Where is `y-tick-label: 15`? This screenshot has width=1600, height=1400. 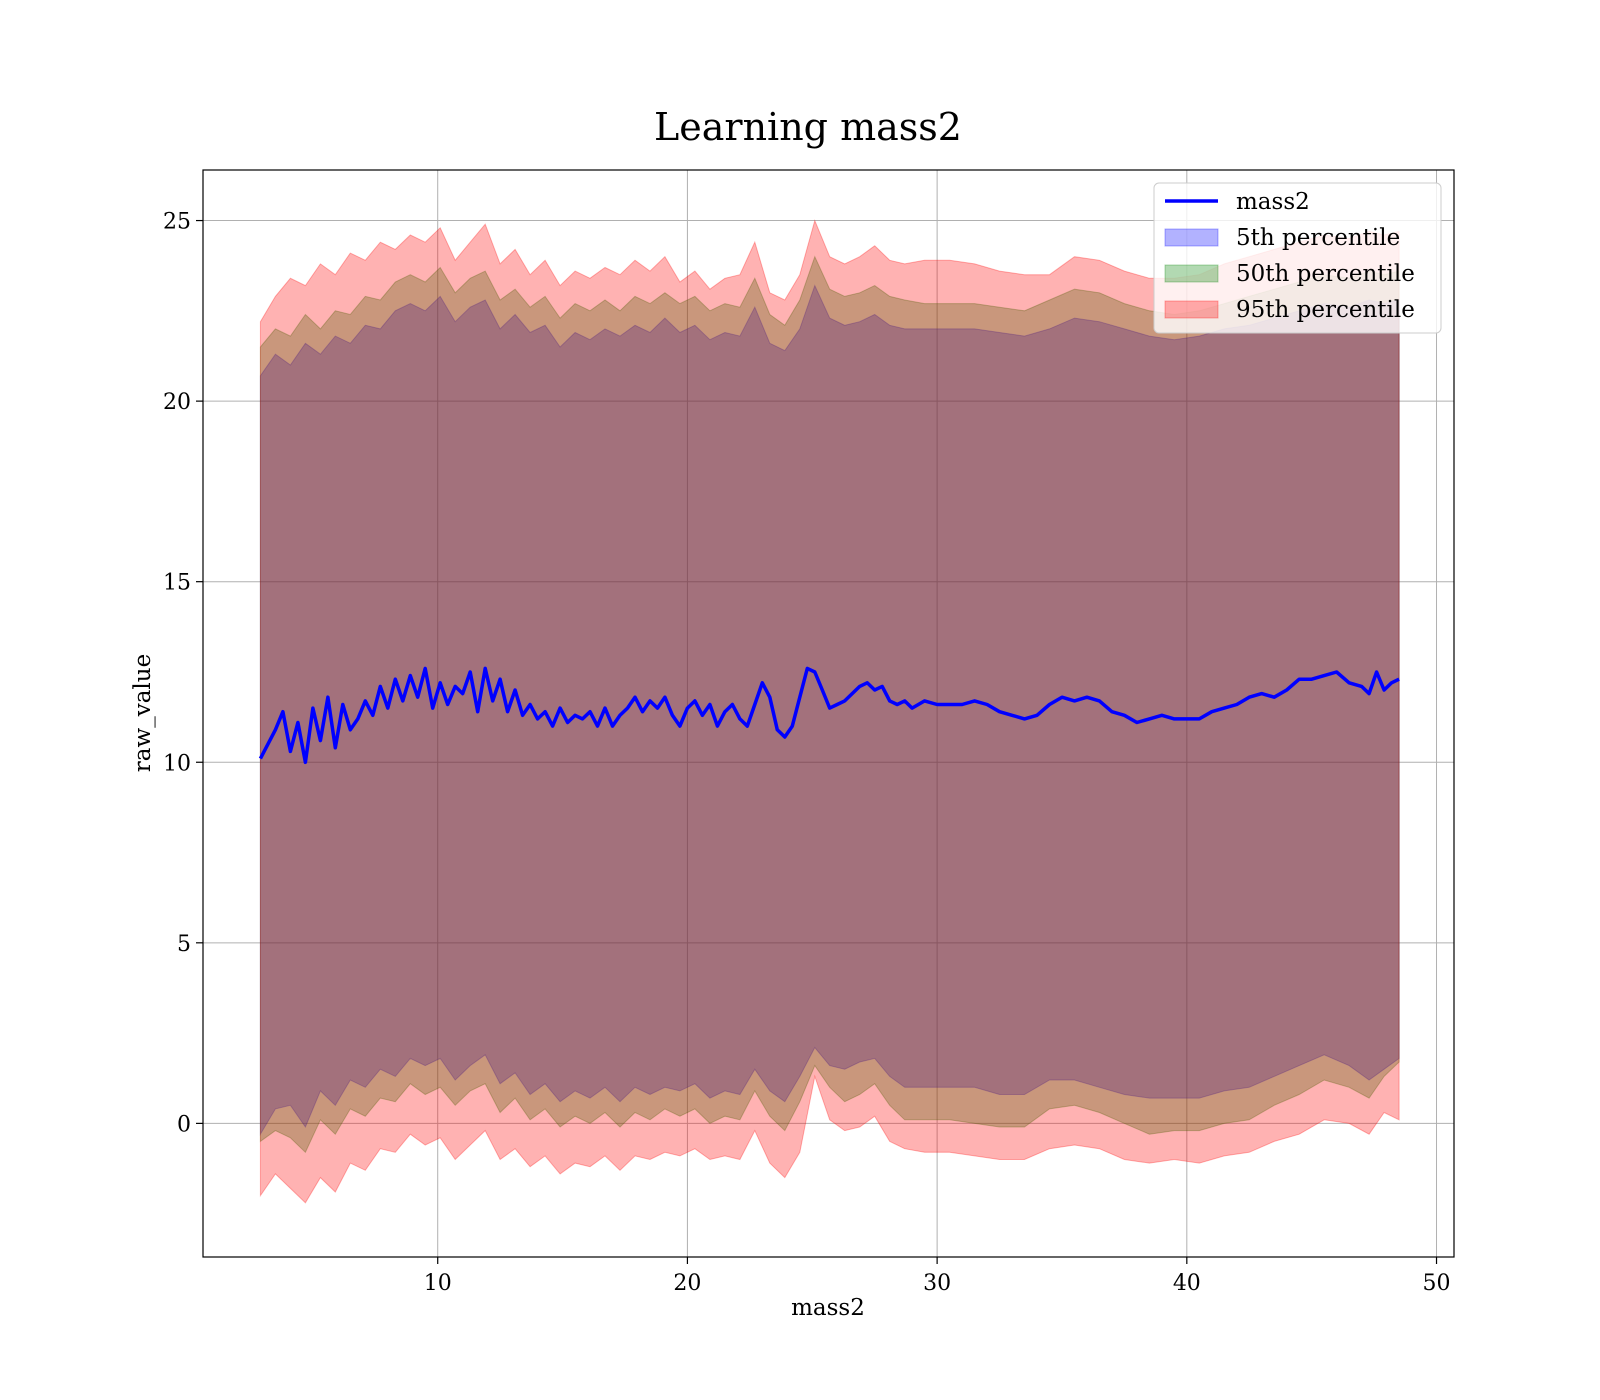
y-tick-label: 15 is located at coordinates (177, 583).